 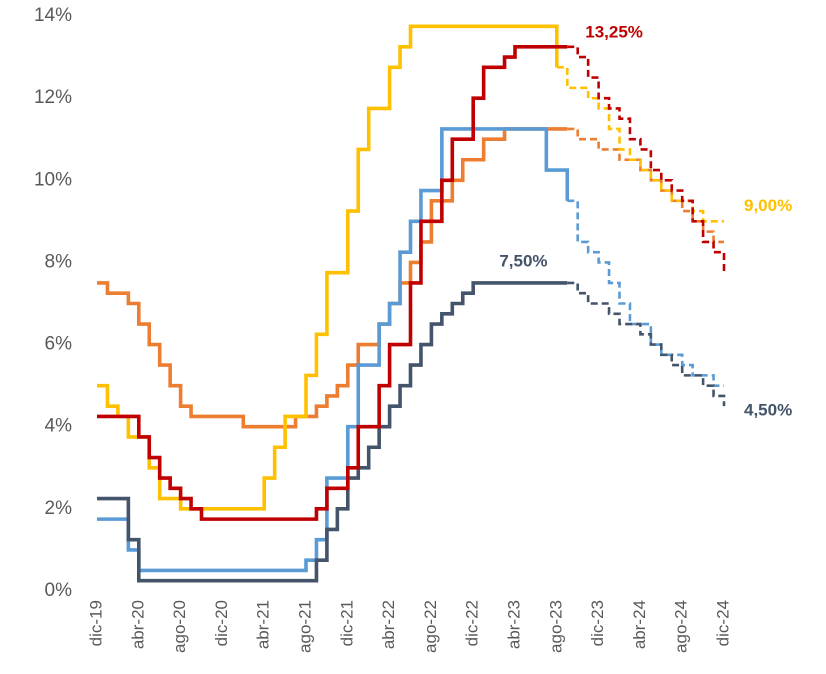 What do you see at coordinates (59, 261) in the screenshot?
I see `y-tick-label: 8%` at bounding box center [59, 261].